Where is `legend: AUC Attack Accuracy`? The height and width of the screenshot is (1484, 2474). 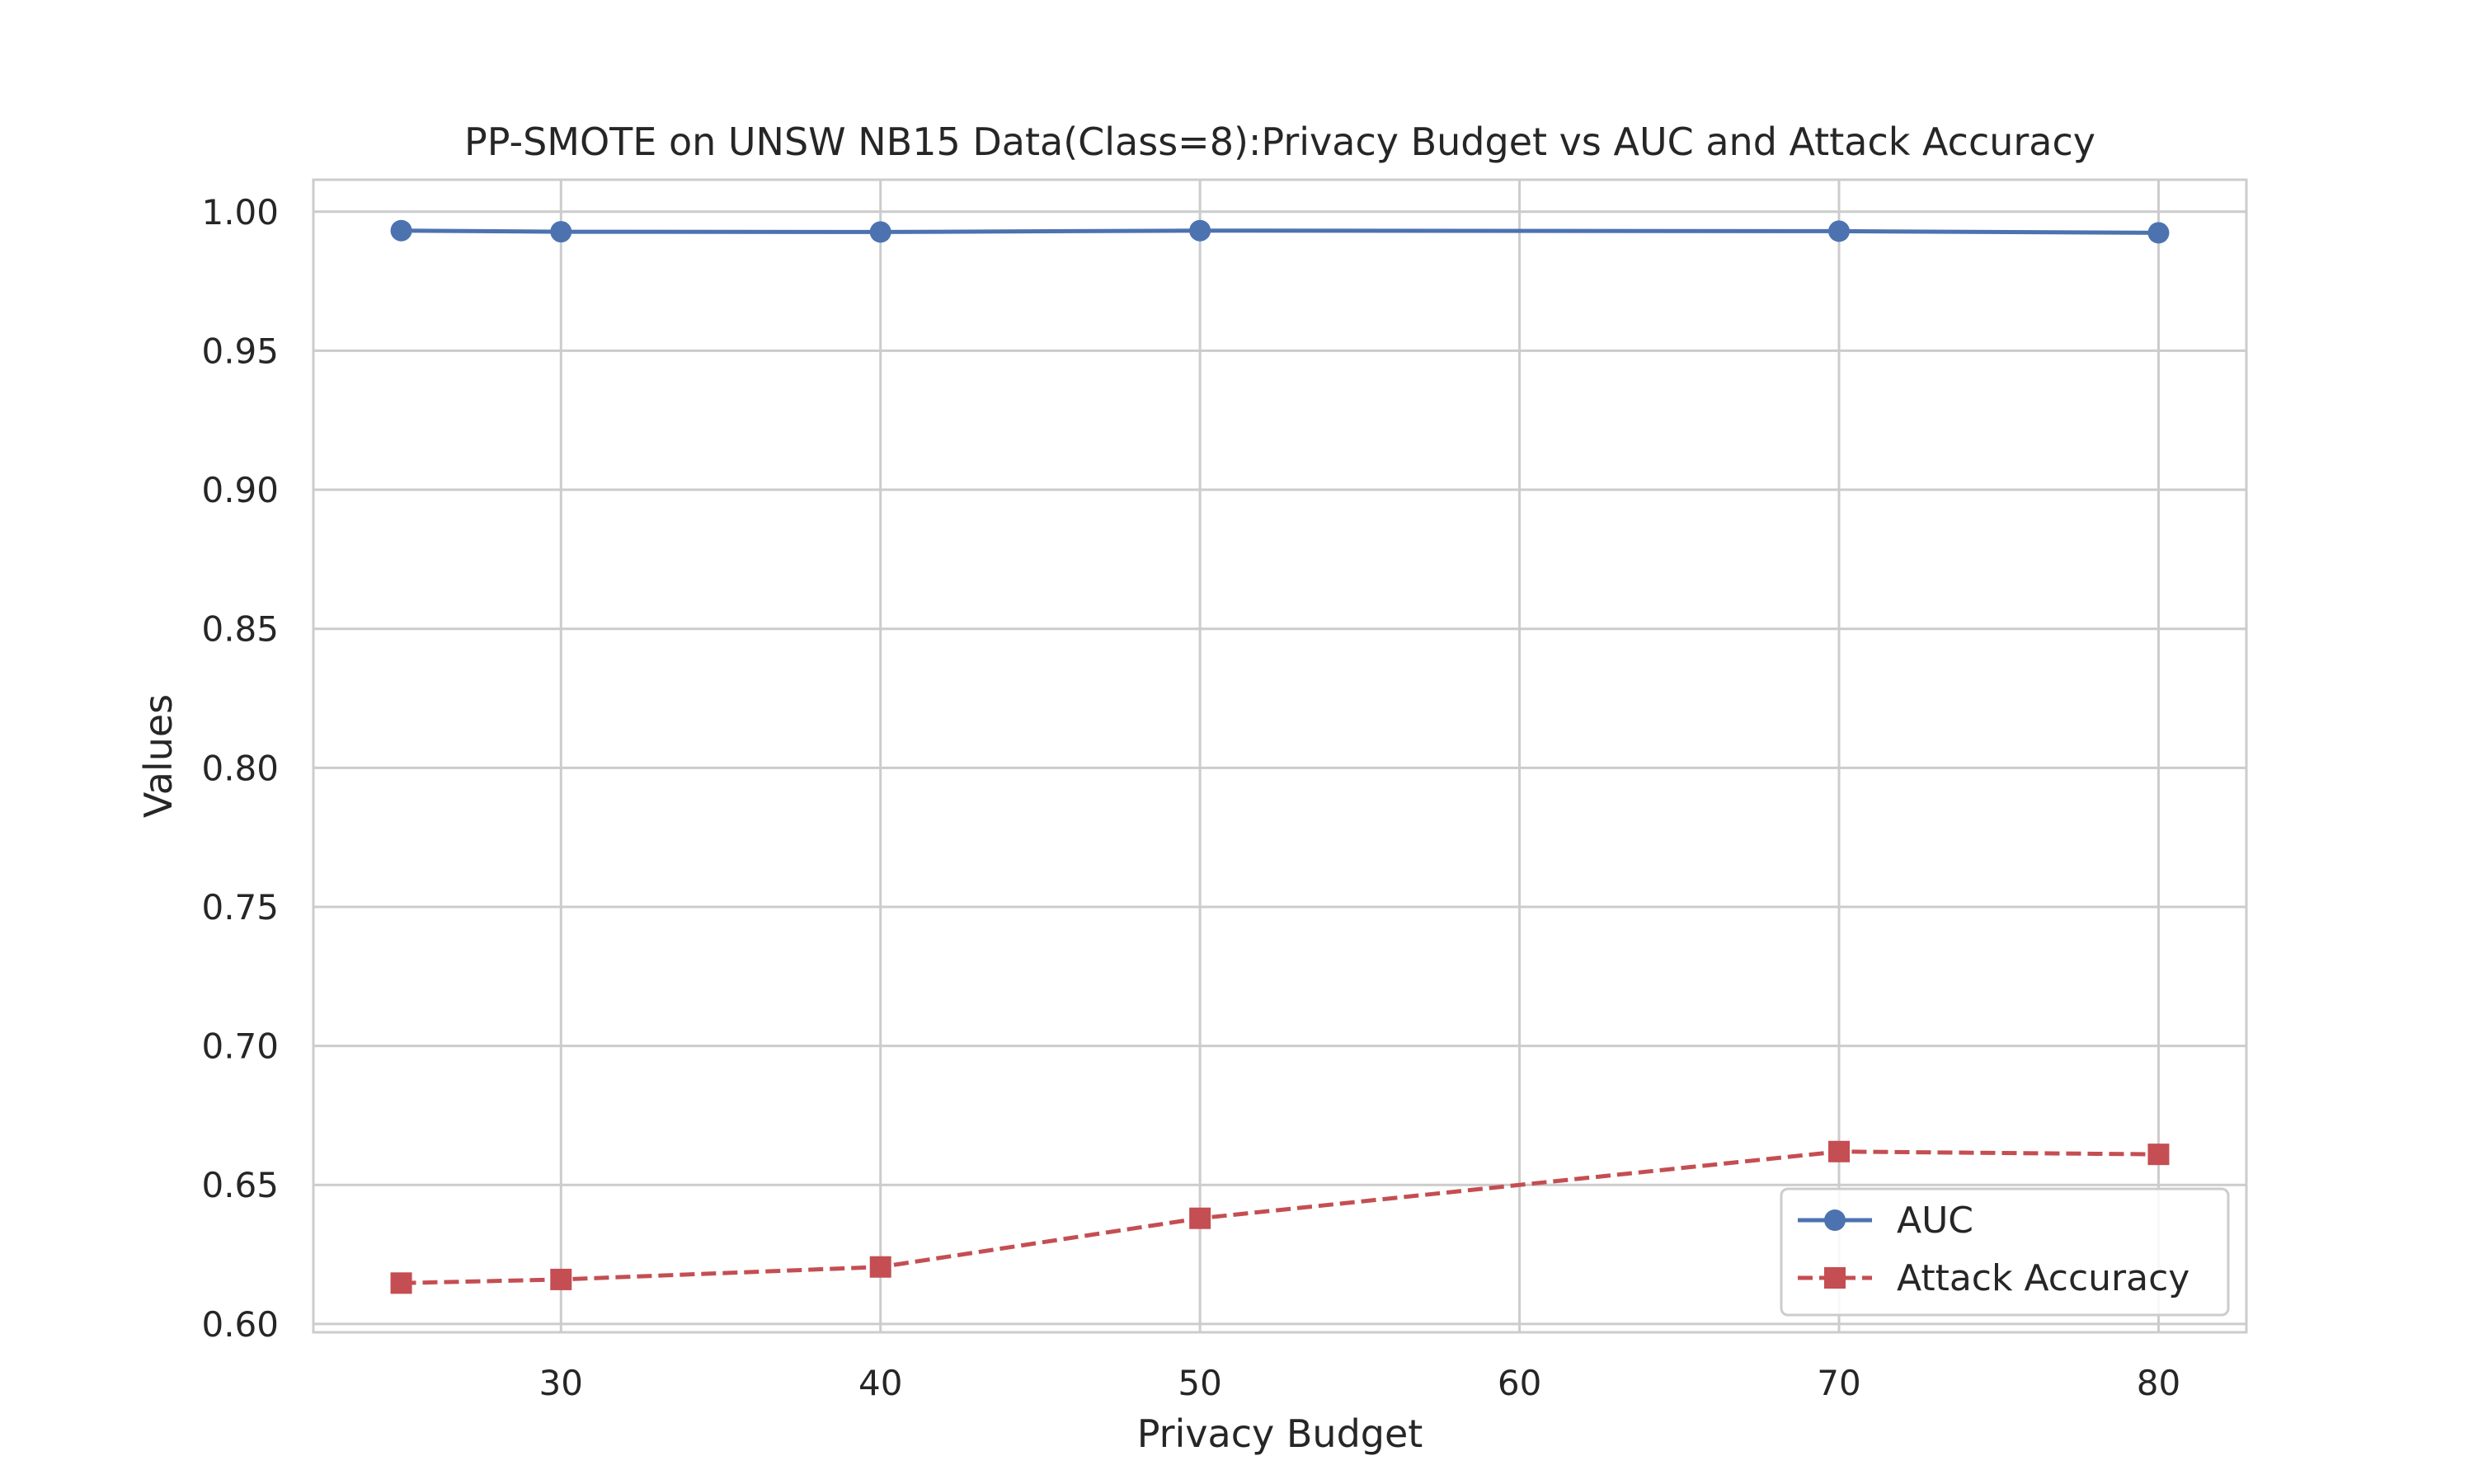
legend: AUC Attack Accuracy is located at coordinates (2005, 1252).